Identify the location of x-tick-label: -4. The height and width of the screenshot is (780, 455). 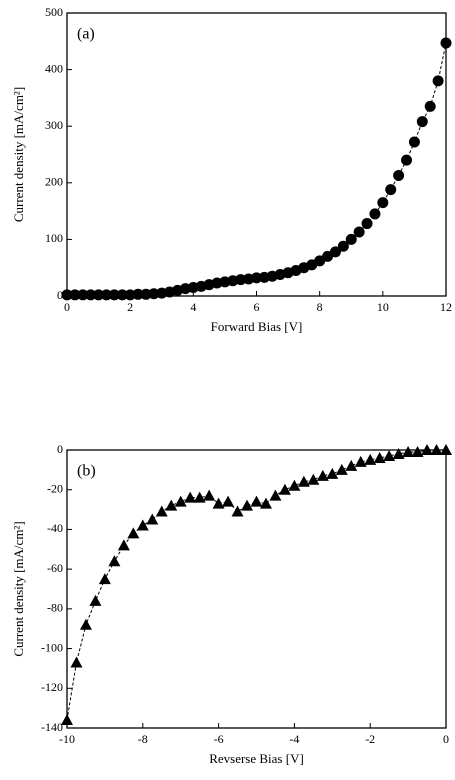
(294, 739).